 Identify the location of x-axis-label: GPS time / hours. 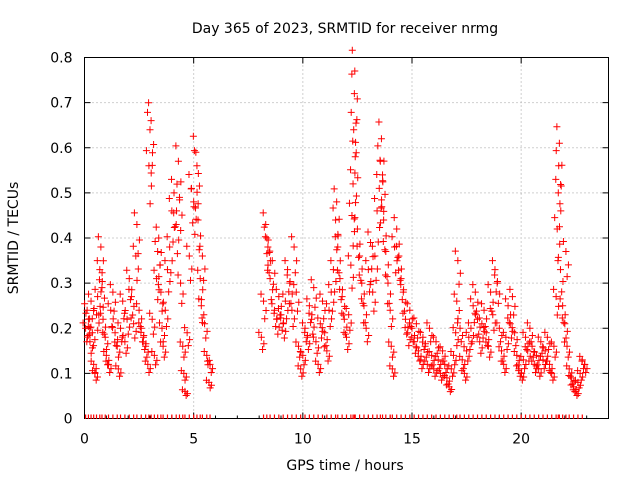
(344, 466).